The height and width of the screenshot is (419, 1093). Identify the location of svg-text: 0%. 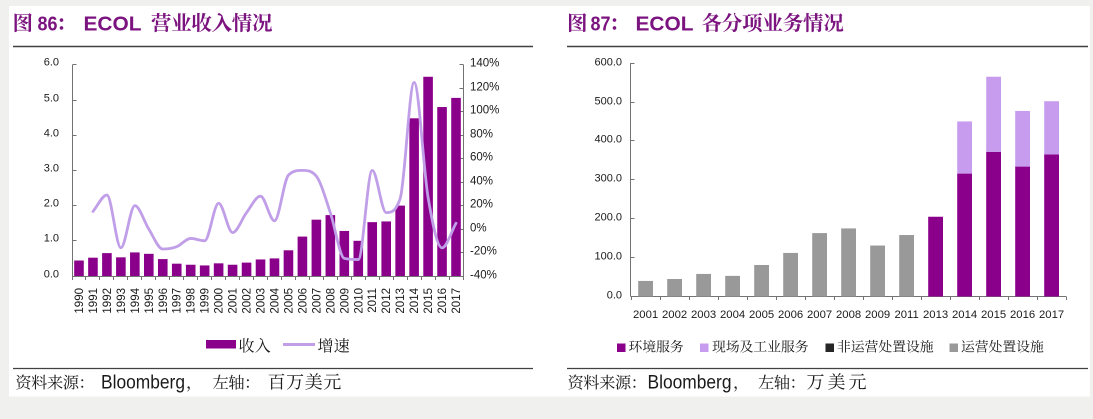
(478, 229).